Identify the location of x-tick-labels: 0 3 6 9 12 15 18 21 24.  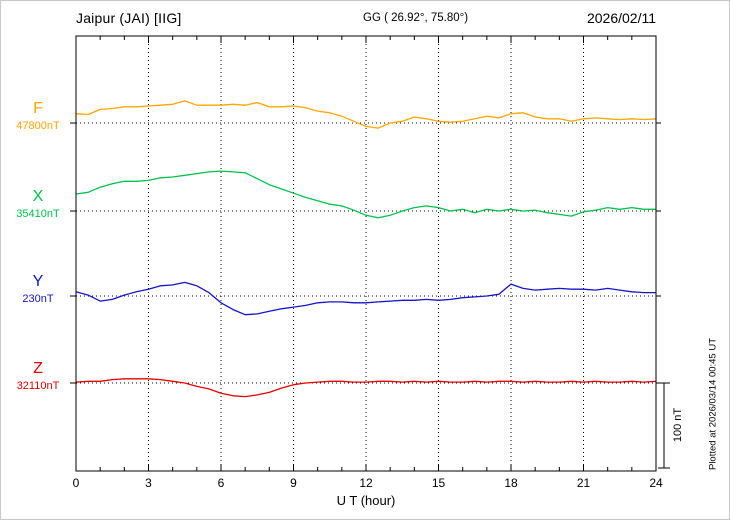
(368, 483).